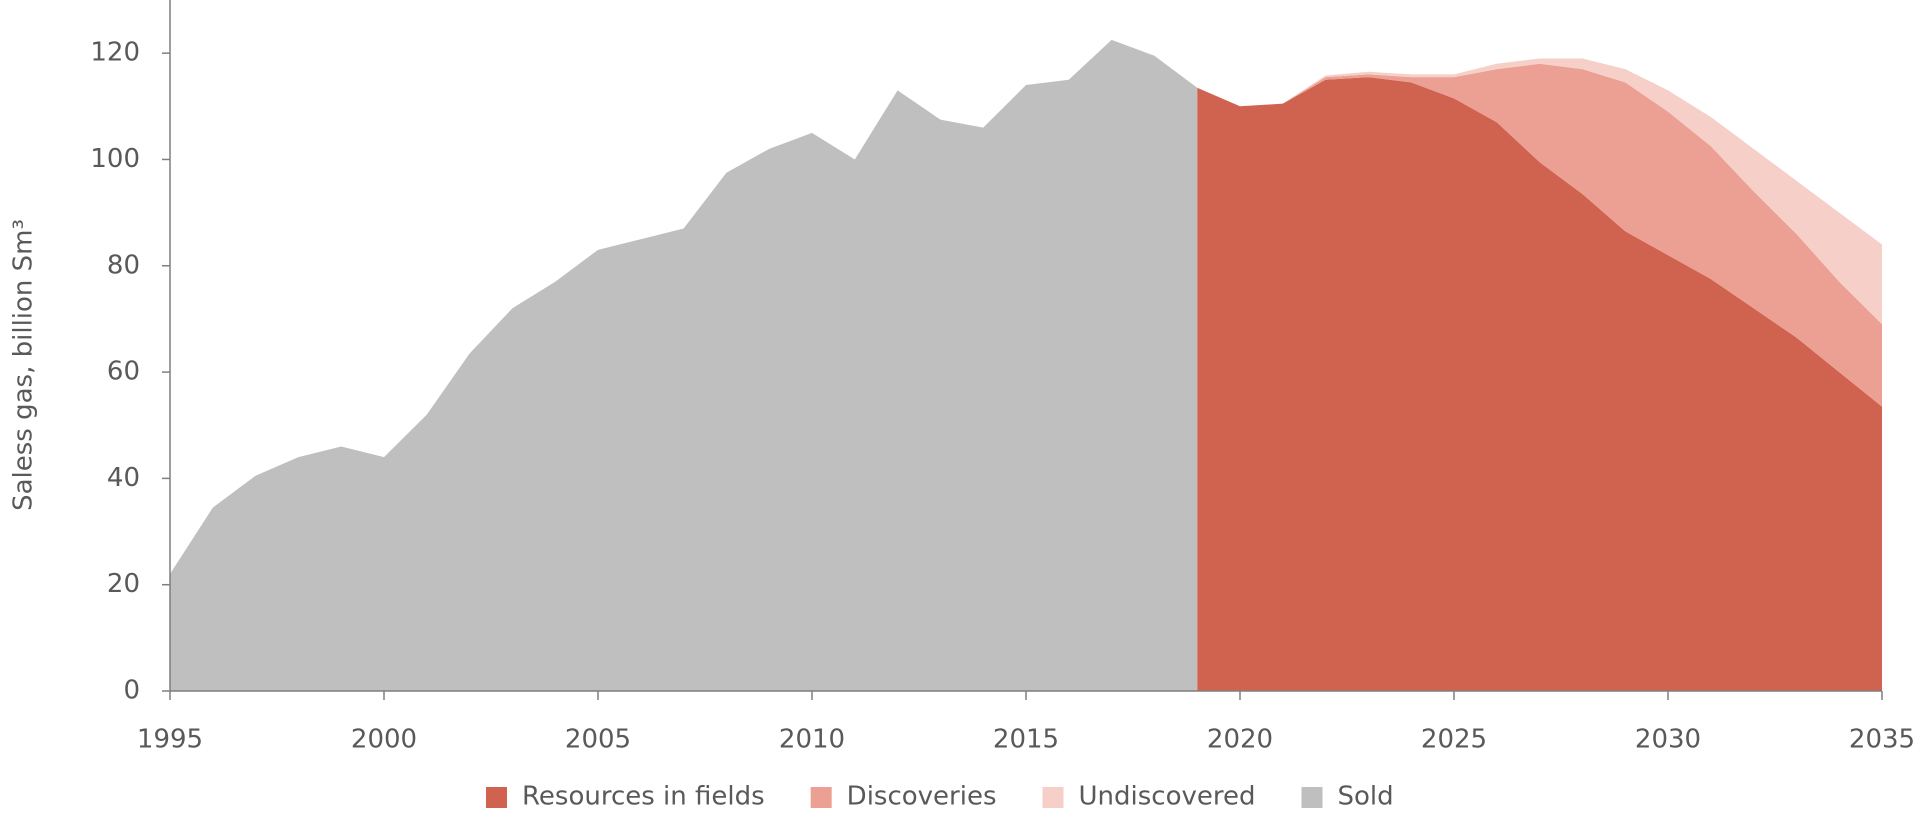  Describe the element at coordinates (1240, 740) in the screenshot. I see `x-tick-label: 2020` at that location.